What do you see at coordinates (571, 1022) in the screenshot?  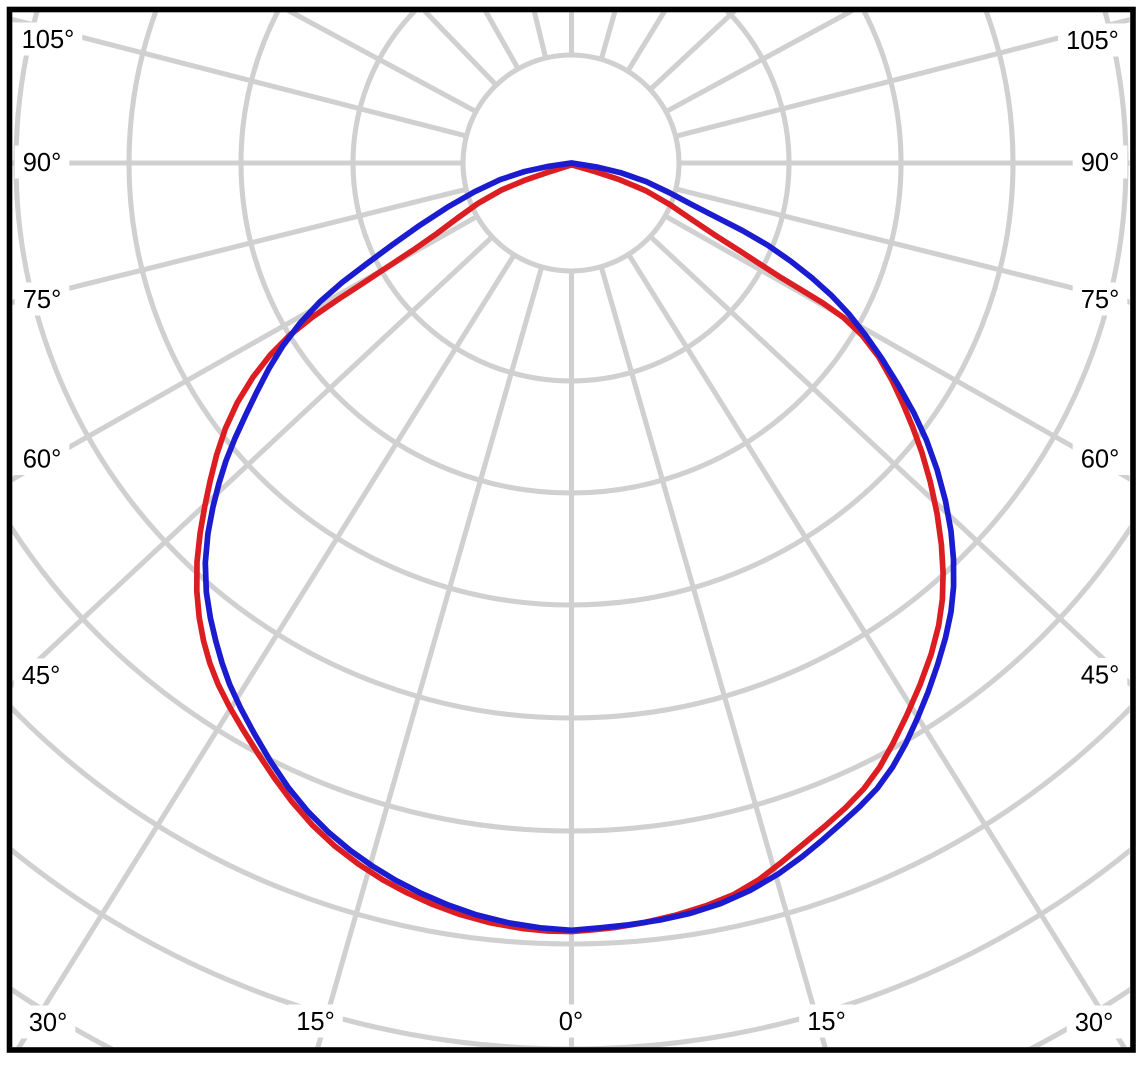 I see `svg-text: 0°` at bounding box center [571, 1022].